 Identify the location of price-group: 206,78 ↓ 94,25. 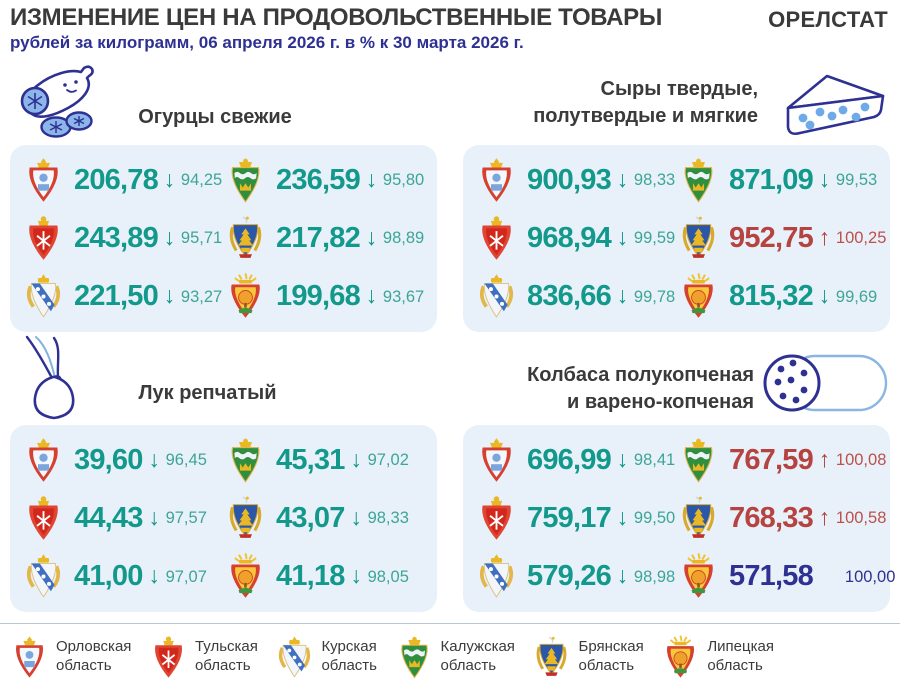
(148, 180).